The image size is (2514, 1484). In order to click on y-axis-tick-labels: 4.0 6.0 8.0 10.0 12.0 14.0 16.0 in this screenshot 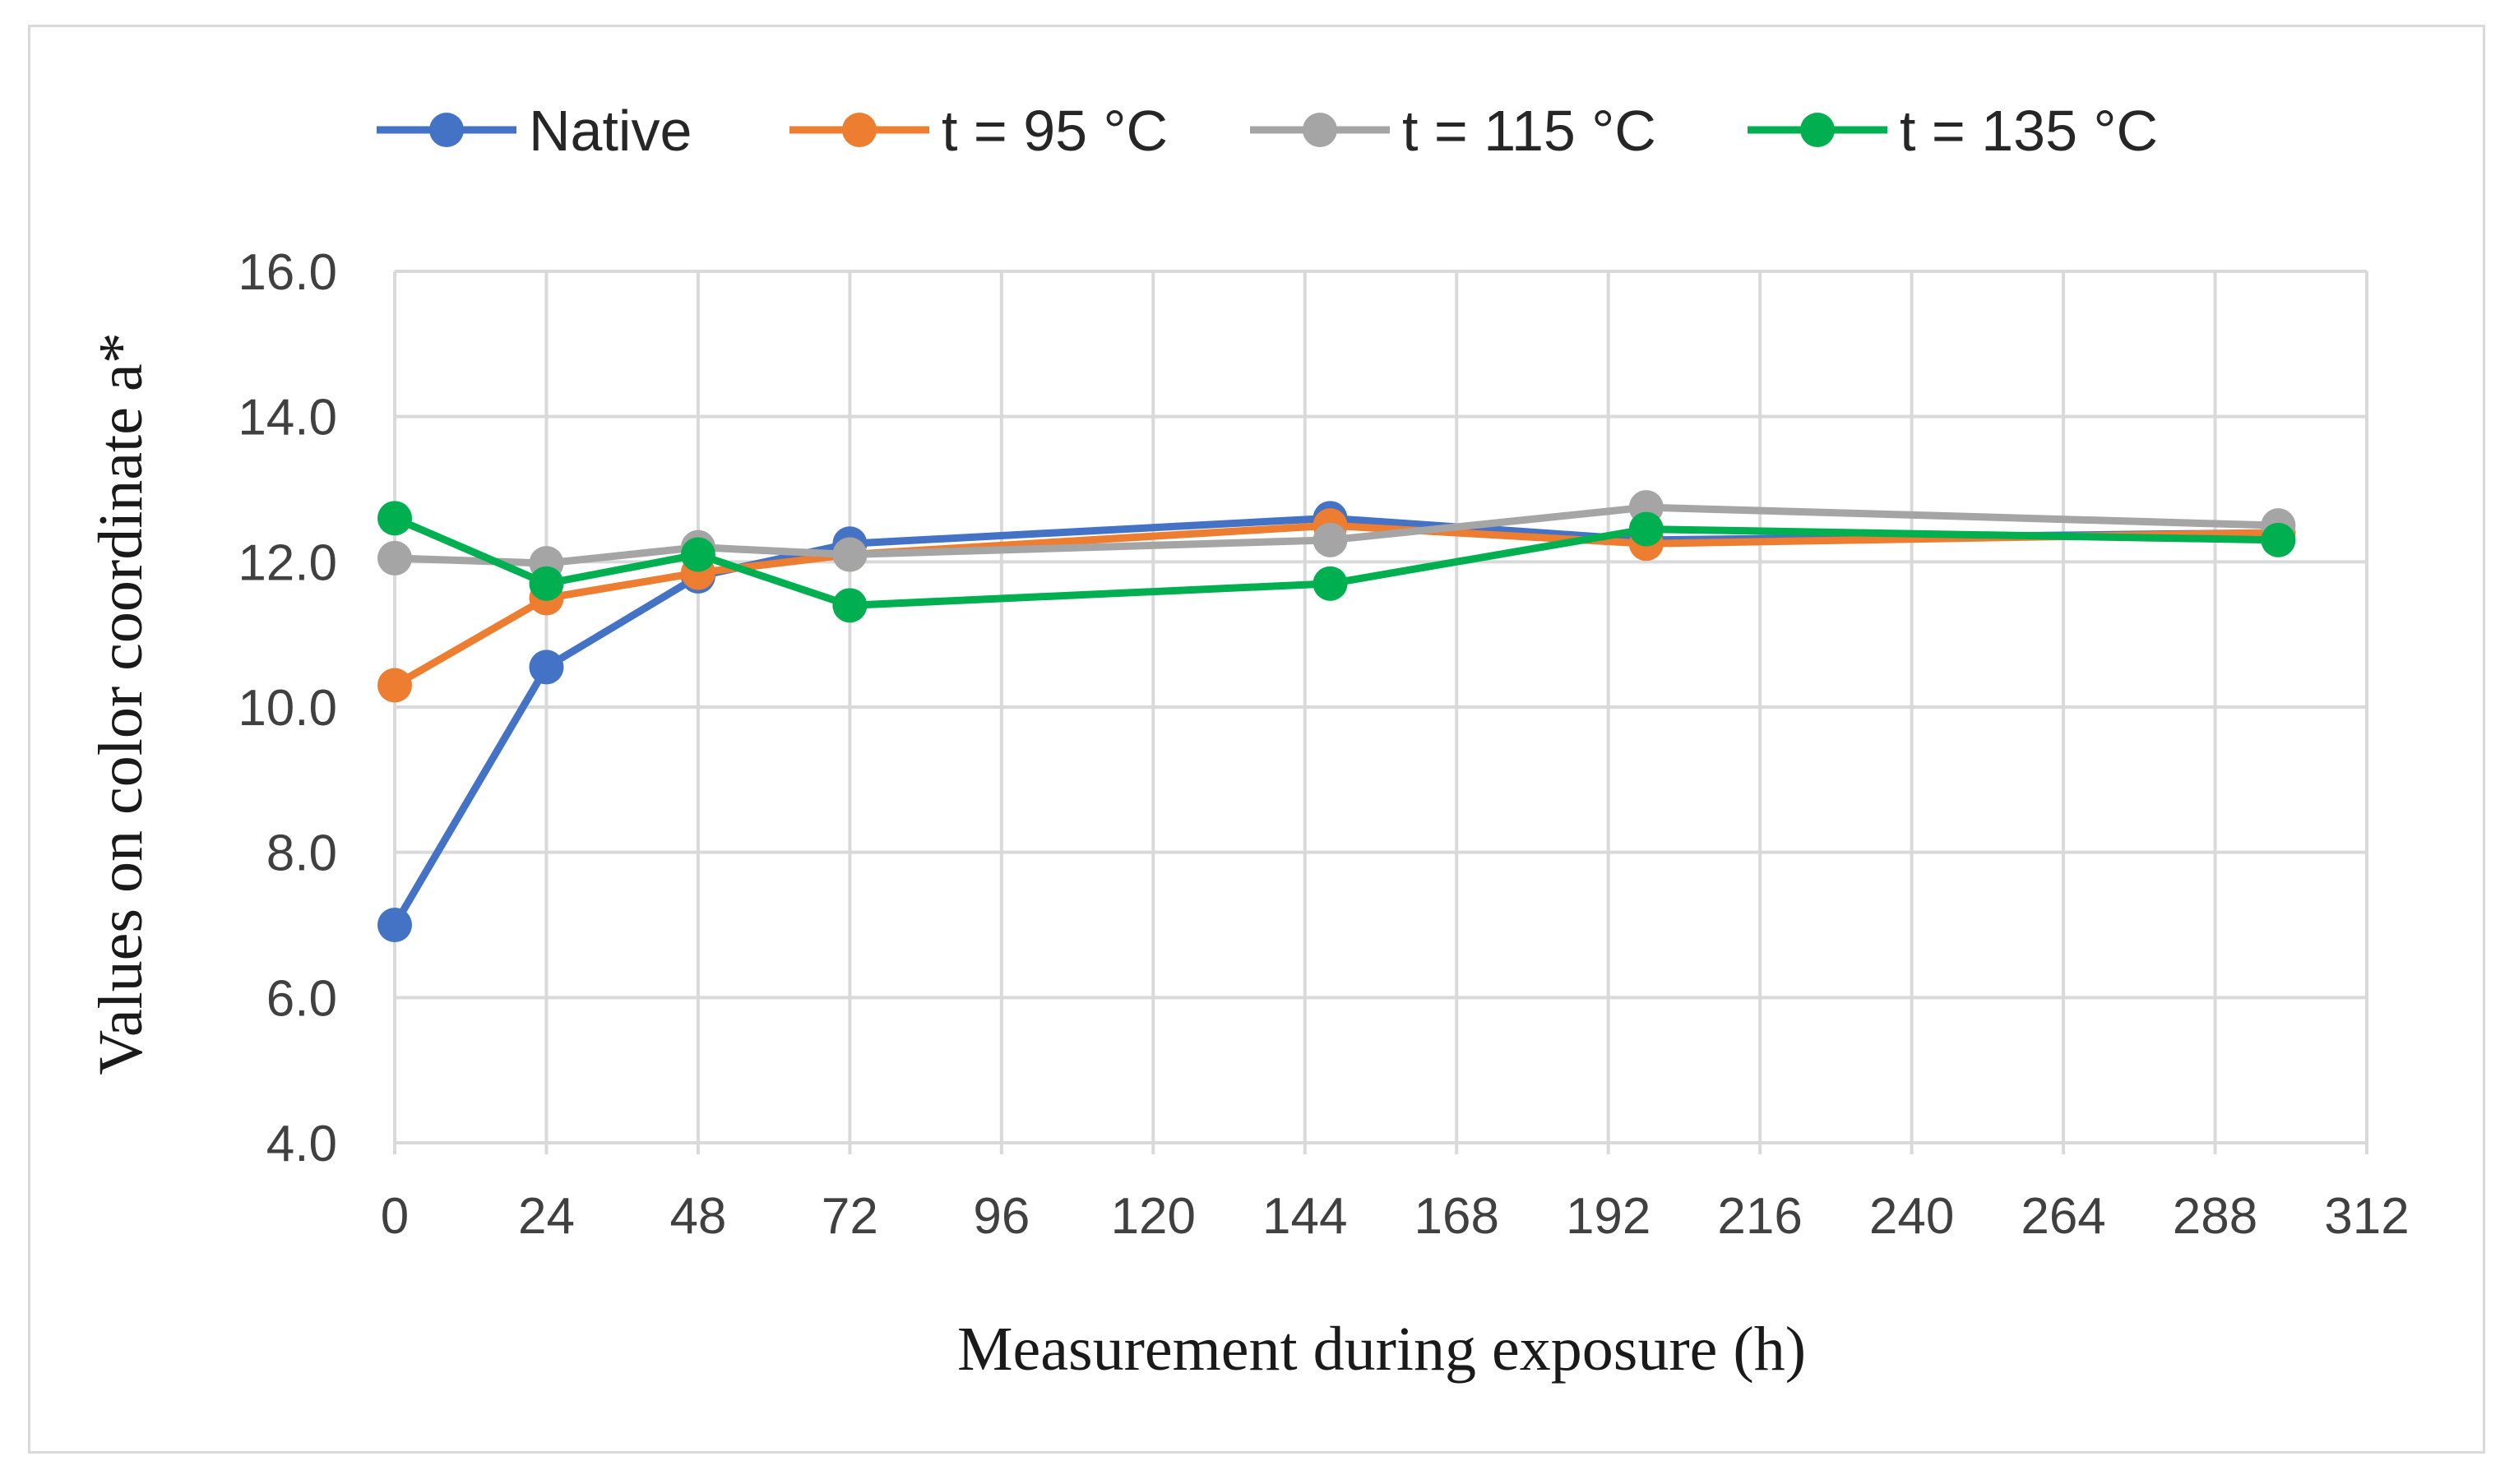, I will do `click(287, 708)`.